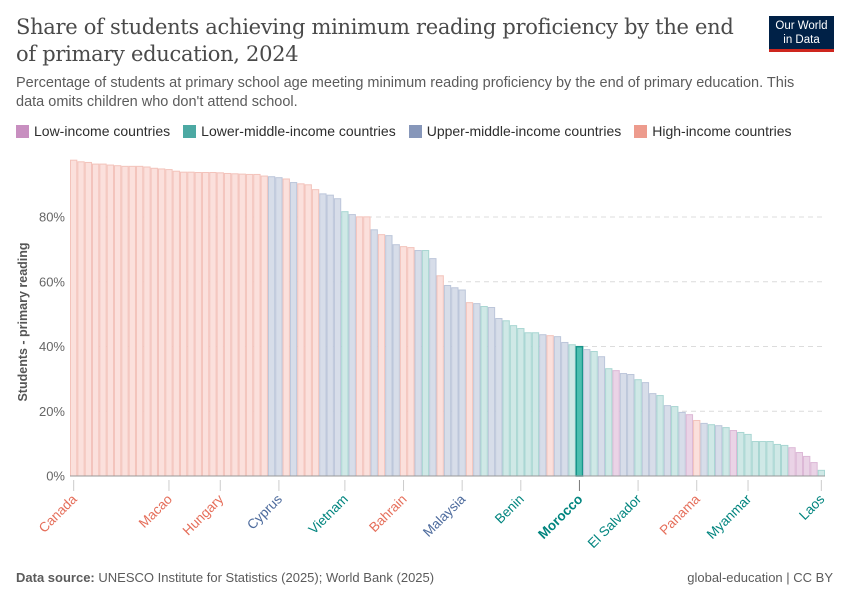  Describe the element at coordinates (462, 383) in the screenshot. I see `bar-malaysia` at that location.